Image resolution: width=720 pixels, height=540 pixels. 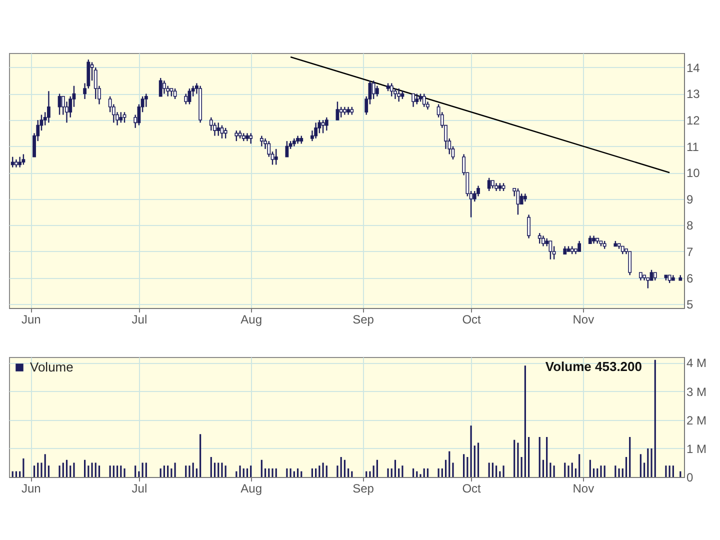 What do you see at coordinates (690, 225) in the screenshot?
I see `y-tick-label: 8` at bounding box center [690, 225].